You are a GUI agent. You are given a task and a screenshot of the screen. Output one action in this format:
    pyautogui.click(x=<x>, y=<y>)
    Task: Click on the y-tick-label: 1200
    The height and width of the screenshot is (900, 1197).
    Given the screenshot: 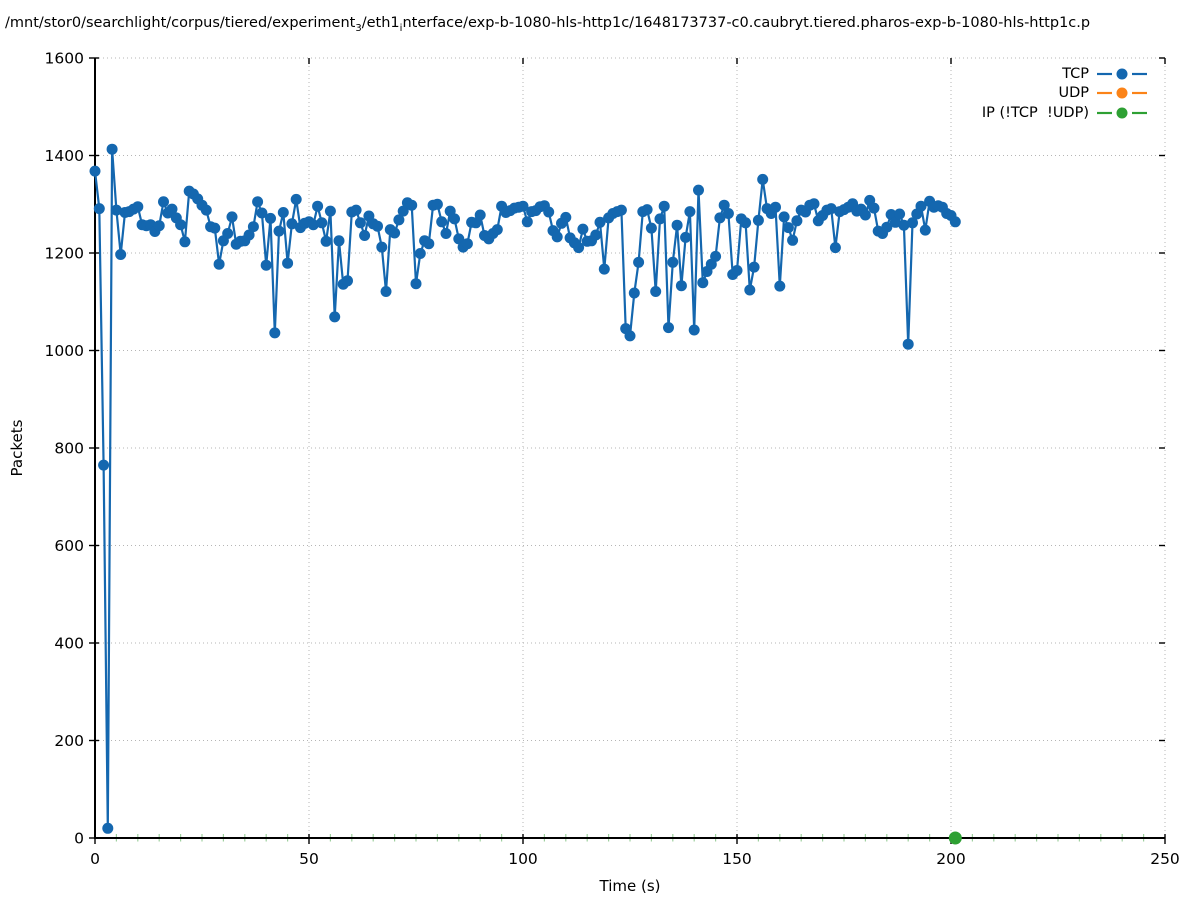 What is the action you would take?
    pyautogui.click(x=64, y=254)
    